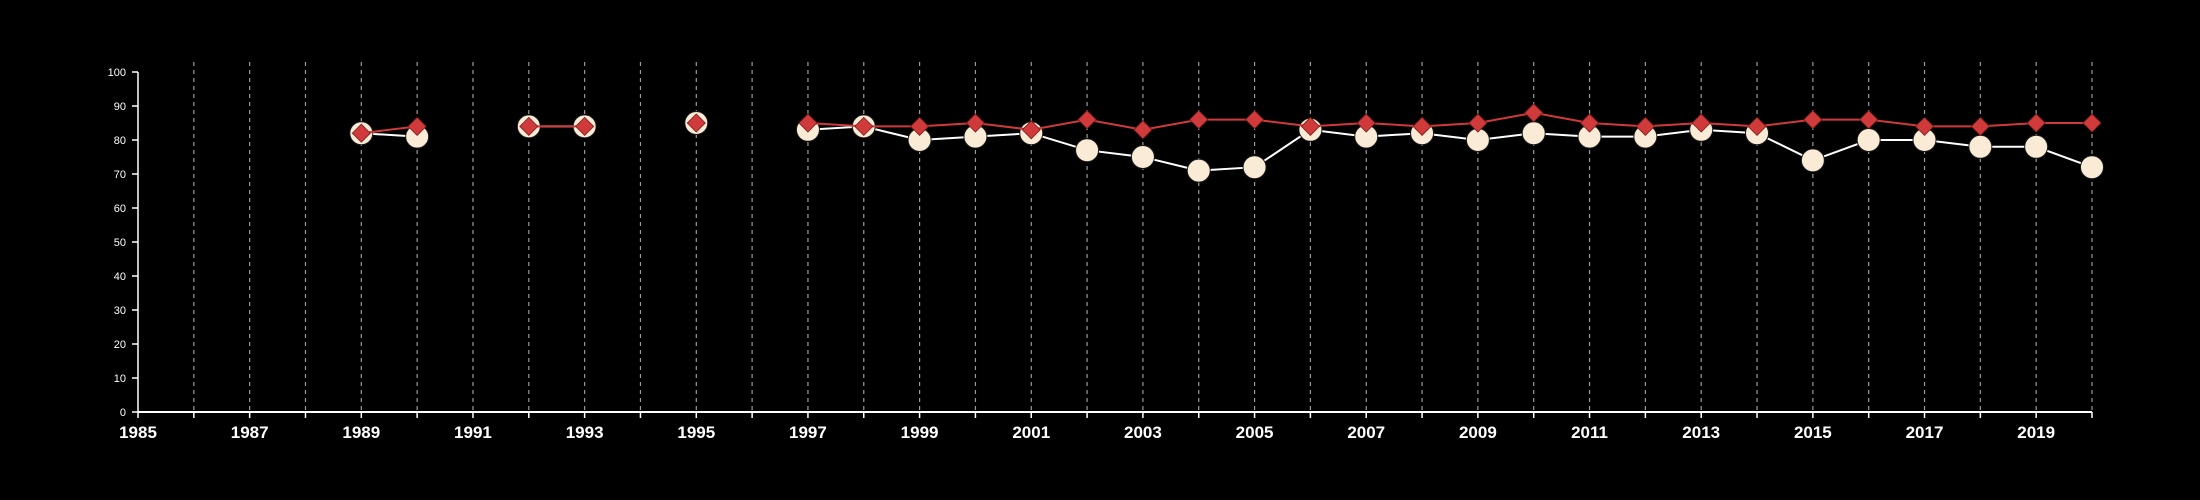  Describe the element at coordinates (120, 141) in the screenshot. I see `y-tick-label: 80` at that location.